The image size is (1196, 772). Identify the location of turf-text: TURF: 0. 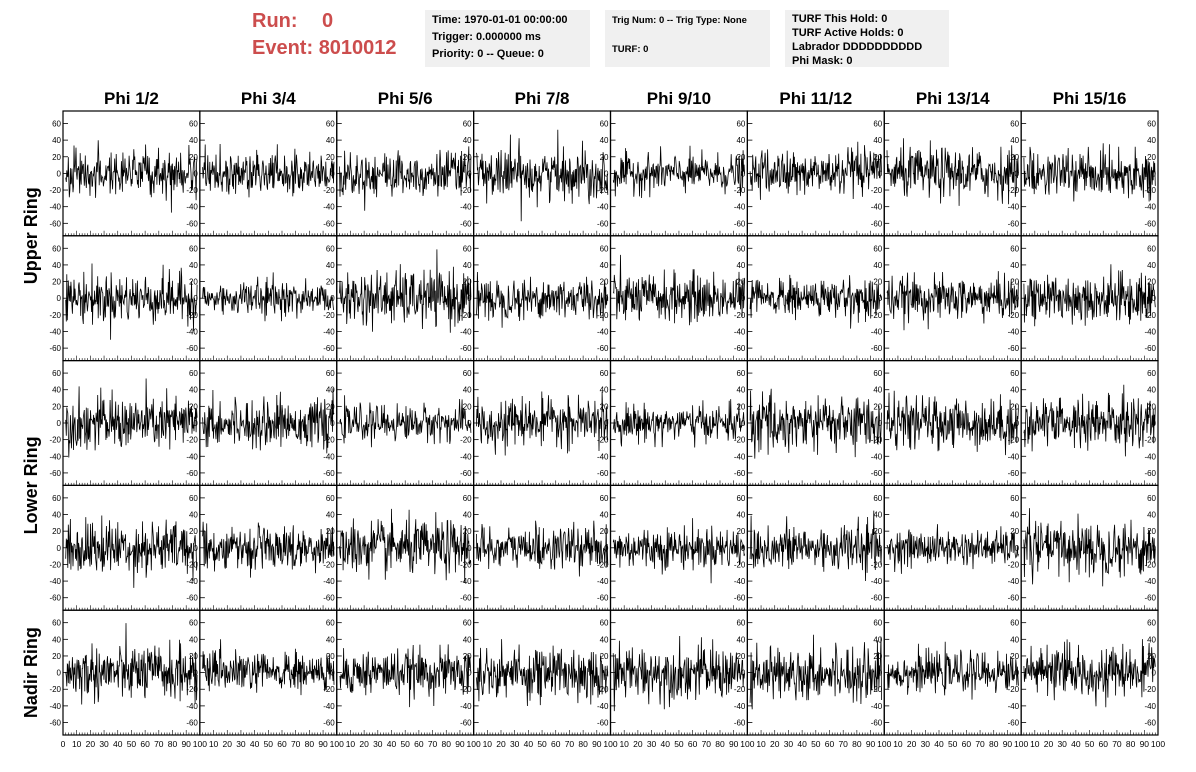
(630, 49).